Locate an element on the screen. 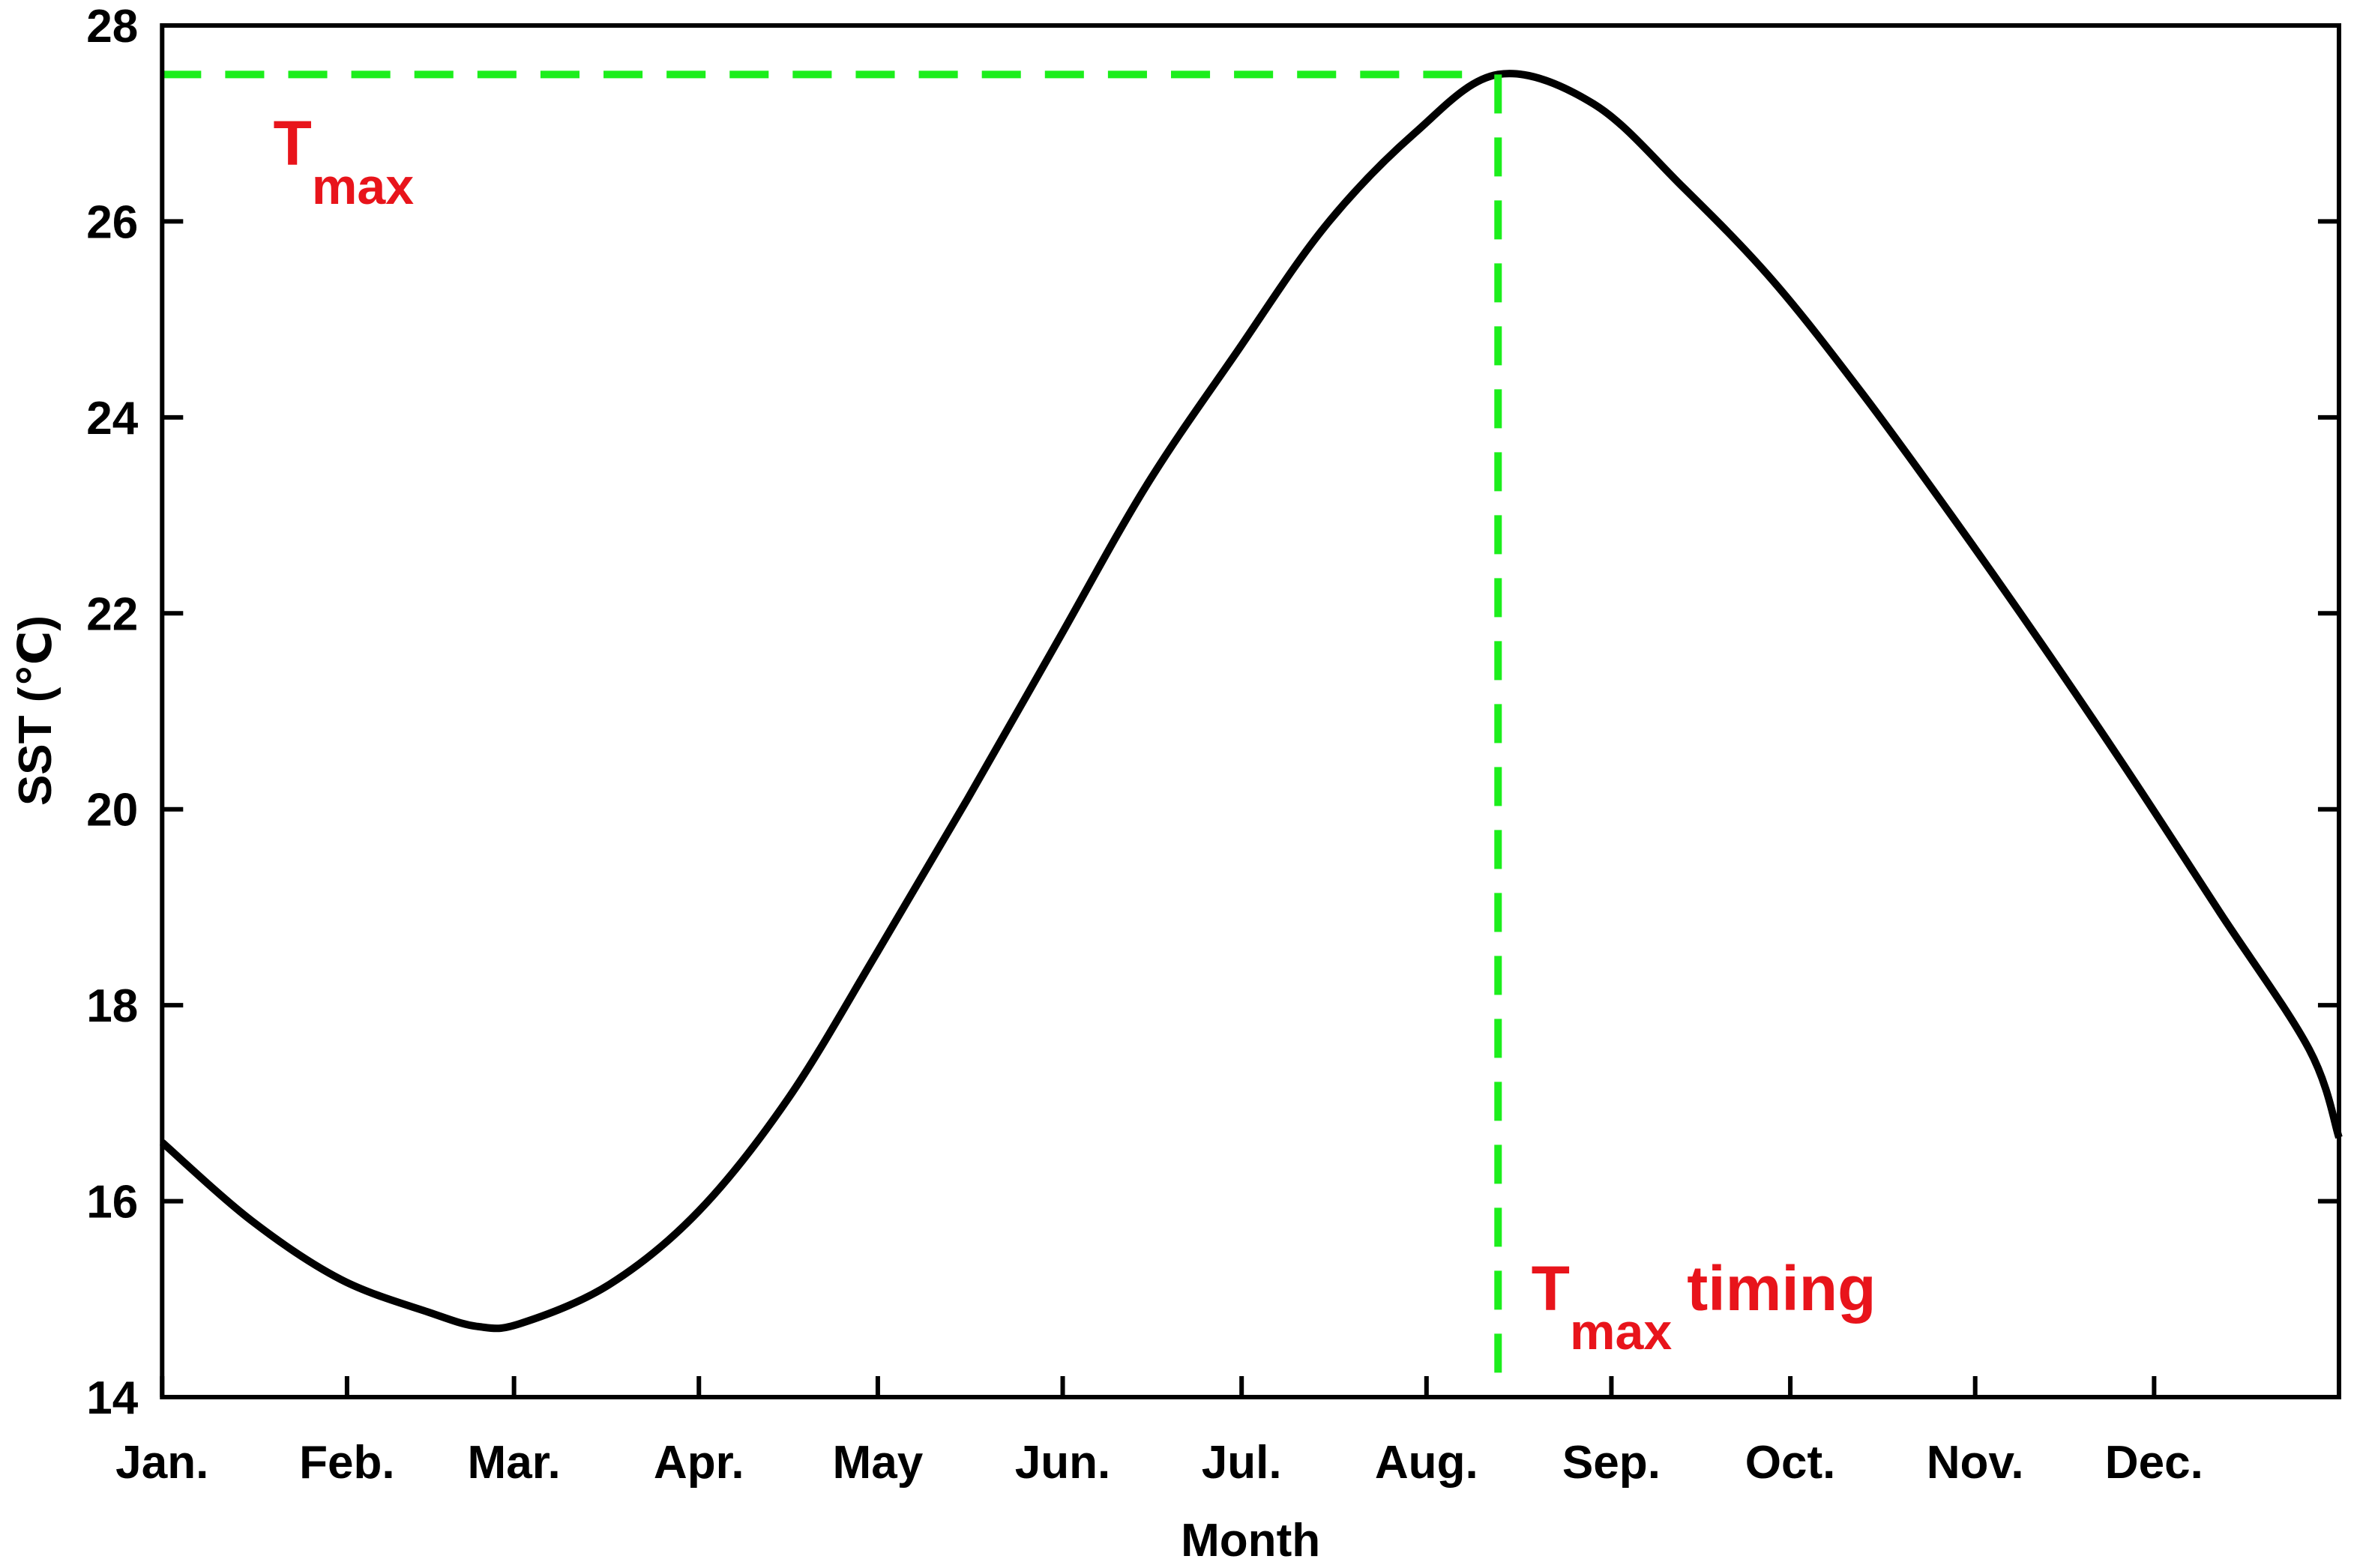 The height and width of the screenshot is (1568, 2354). x-tick-label: Jun. is located at coordinates (1063, 1463).